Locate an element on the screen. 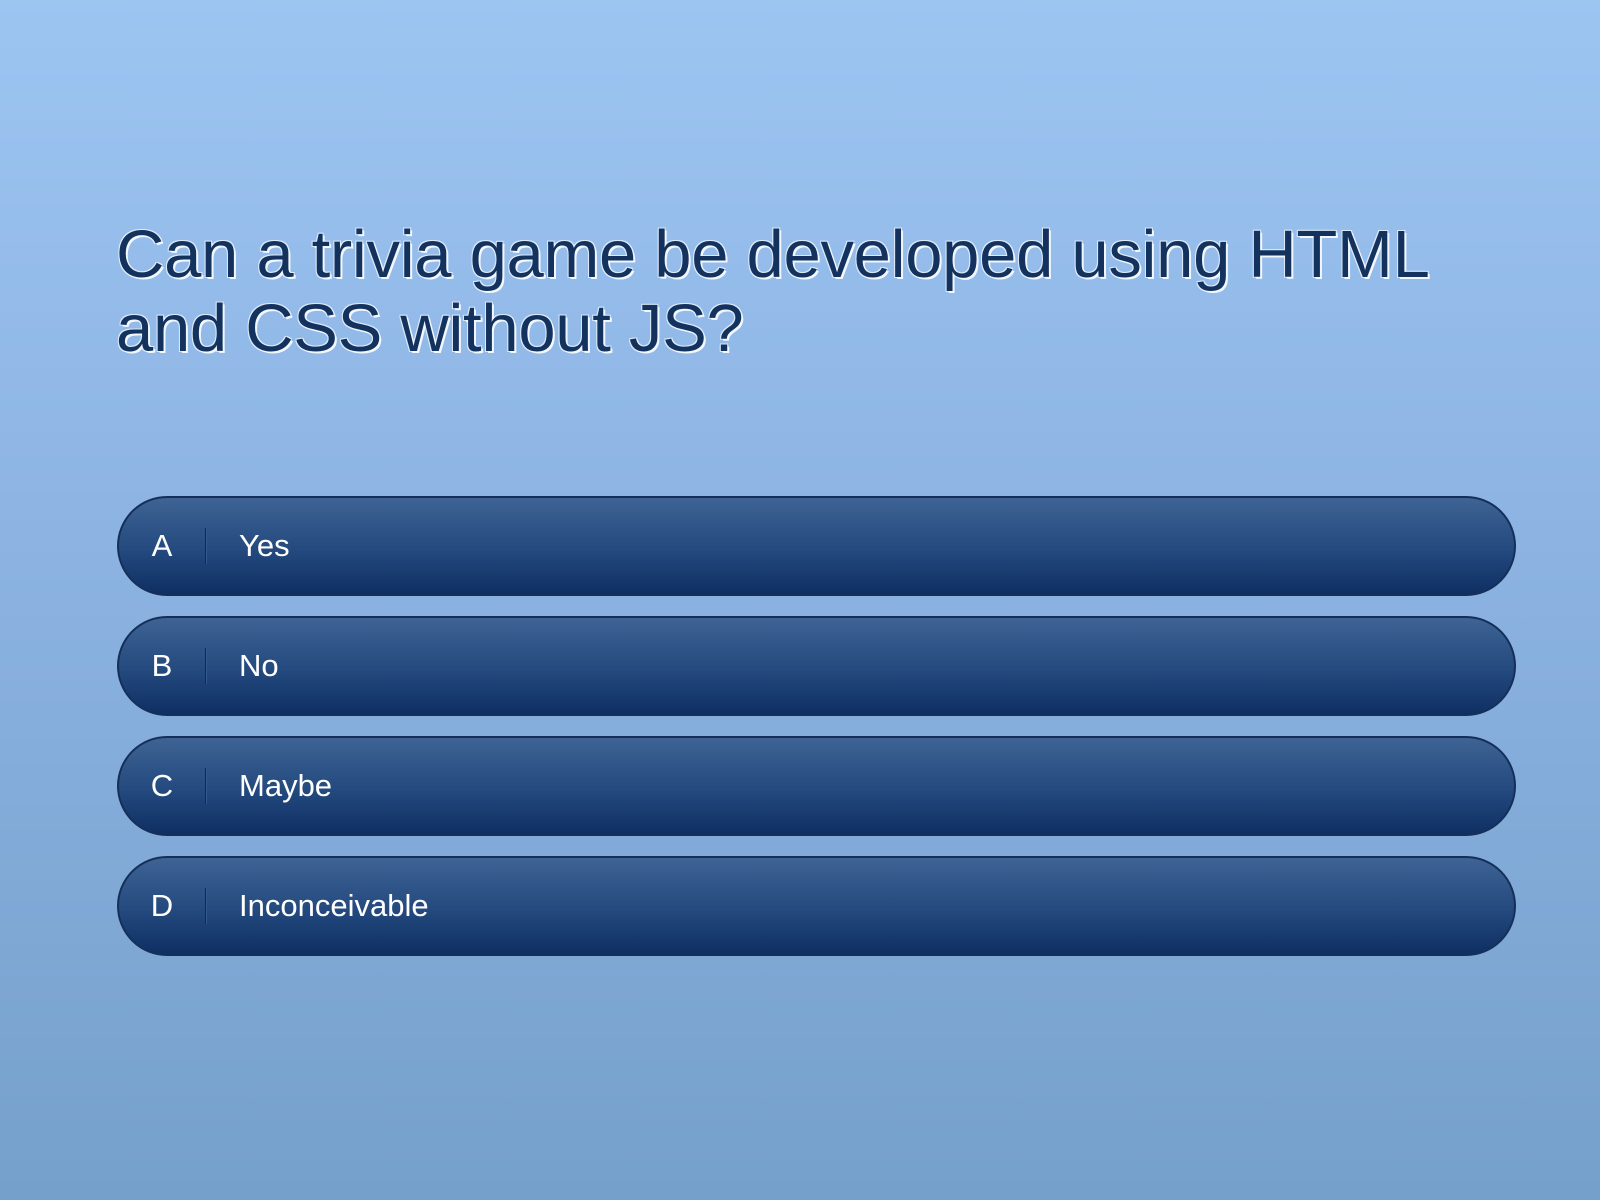  answer-option-c: C Maybe is located at coordinates (816, 786).